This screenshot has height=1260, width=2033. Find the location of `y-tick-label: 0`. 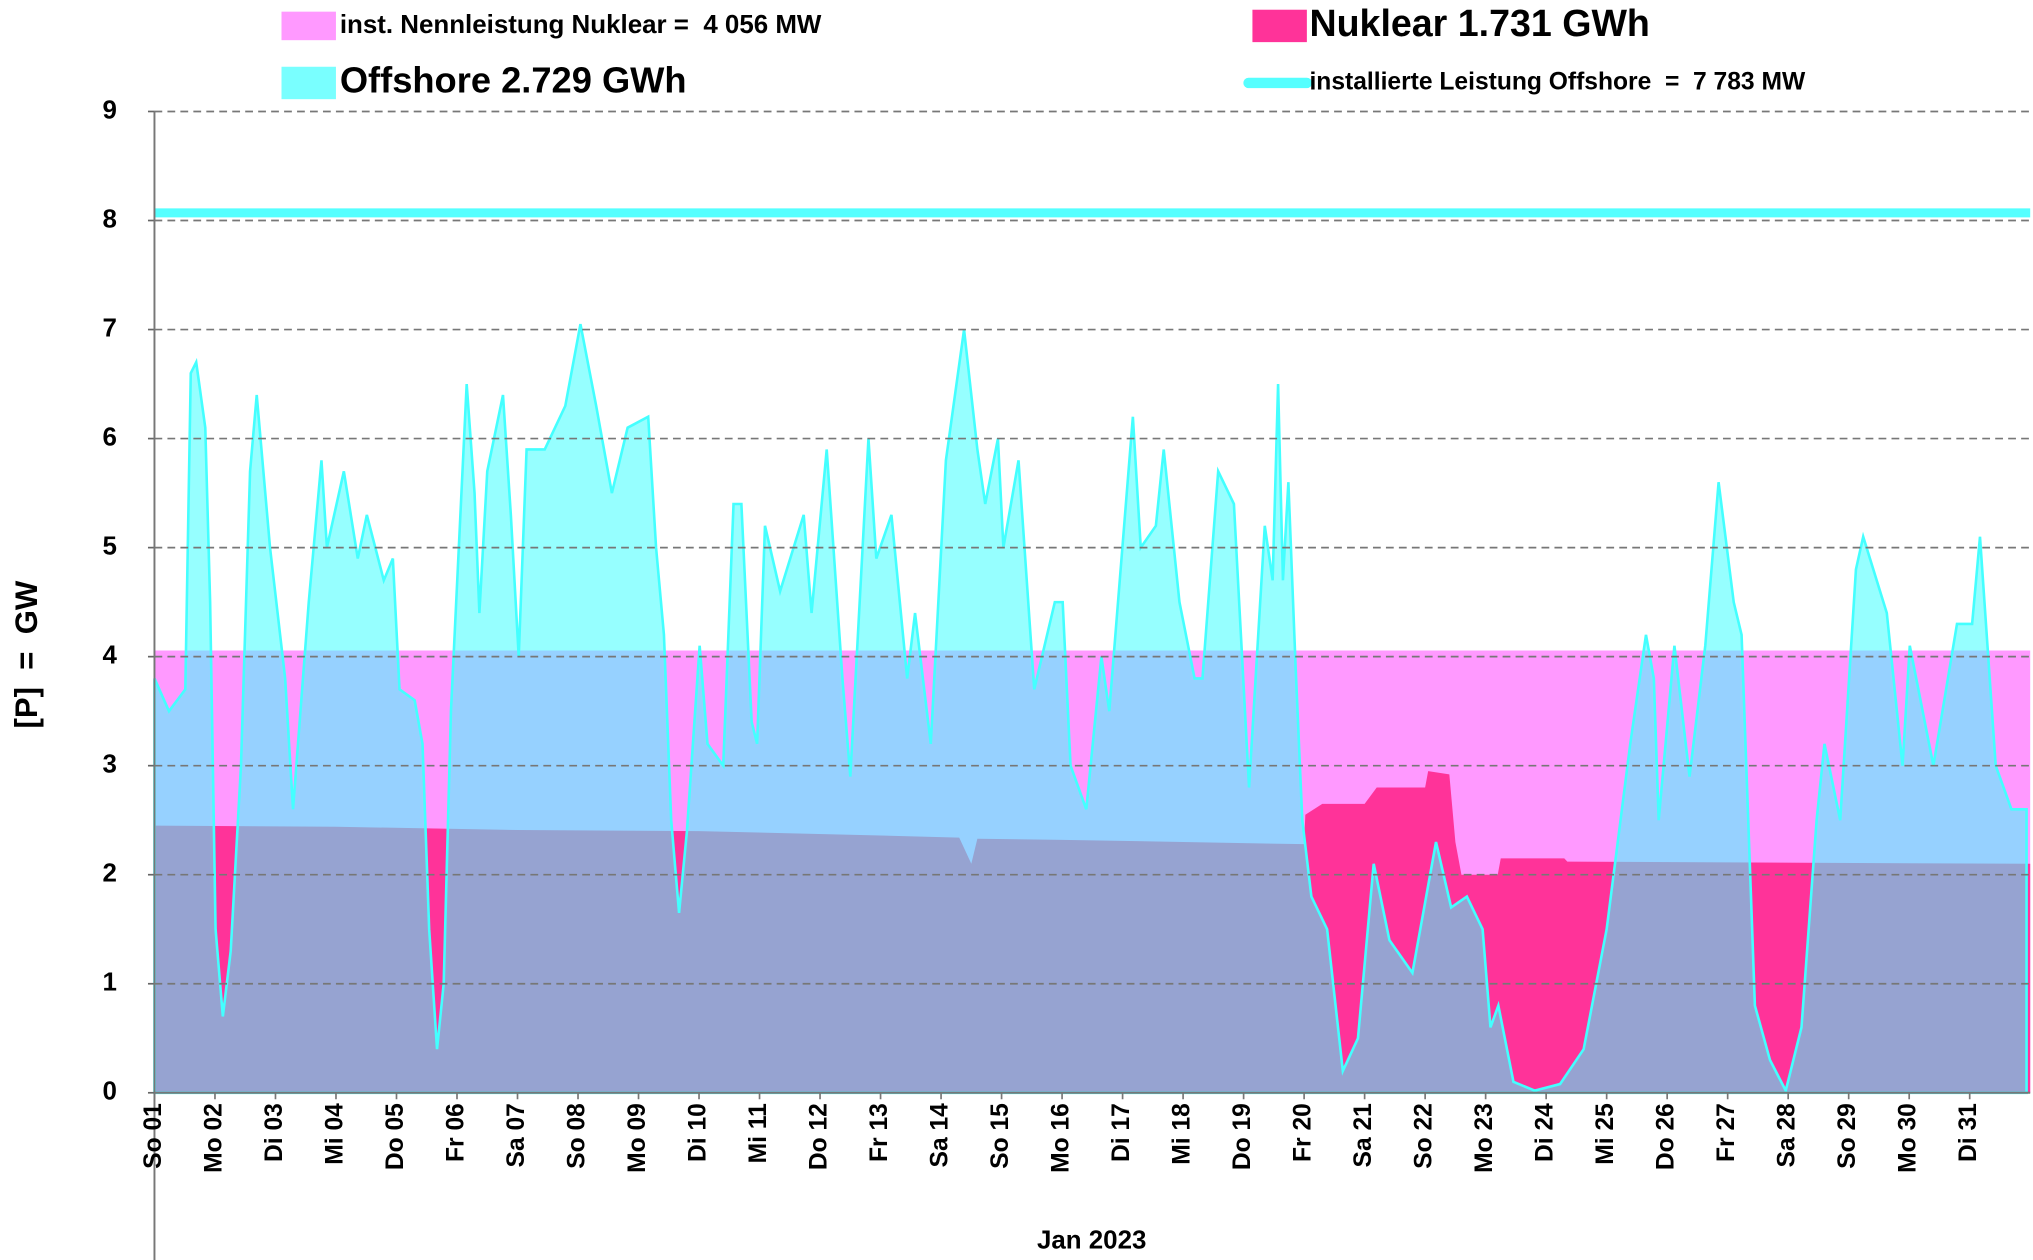

y-tick-label: 0 is located at coordinates (109, 1092).